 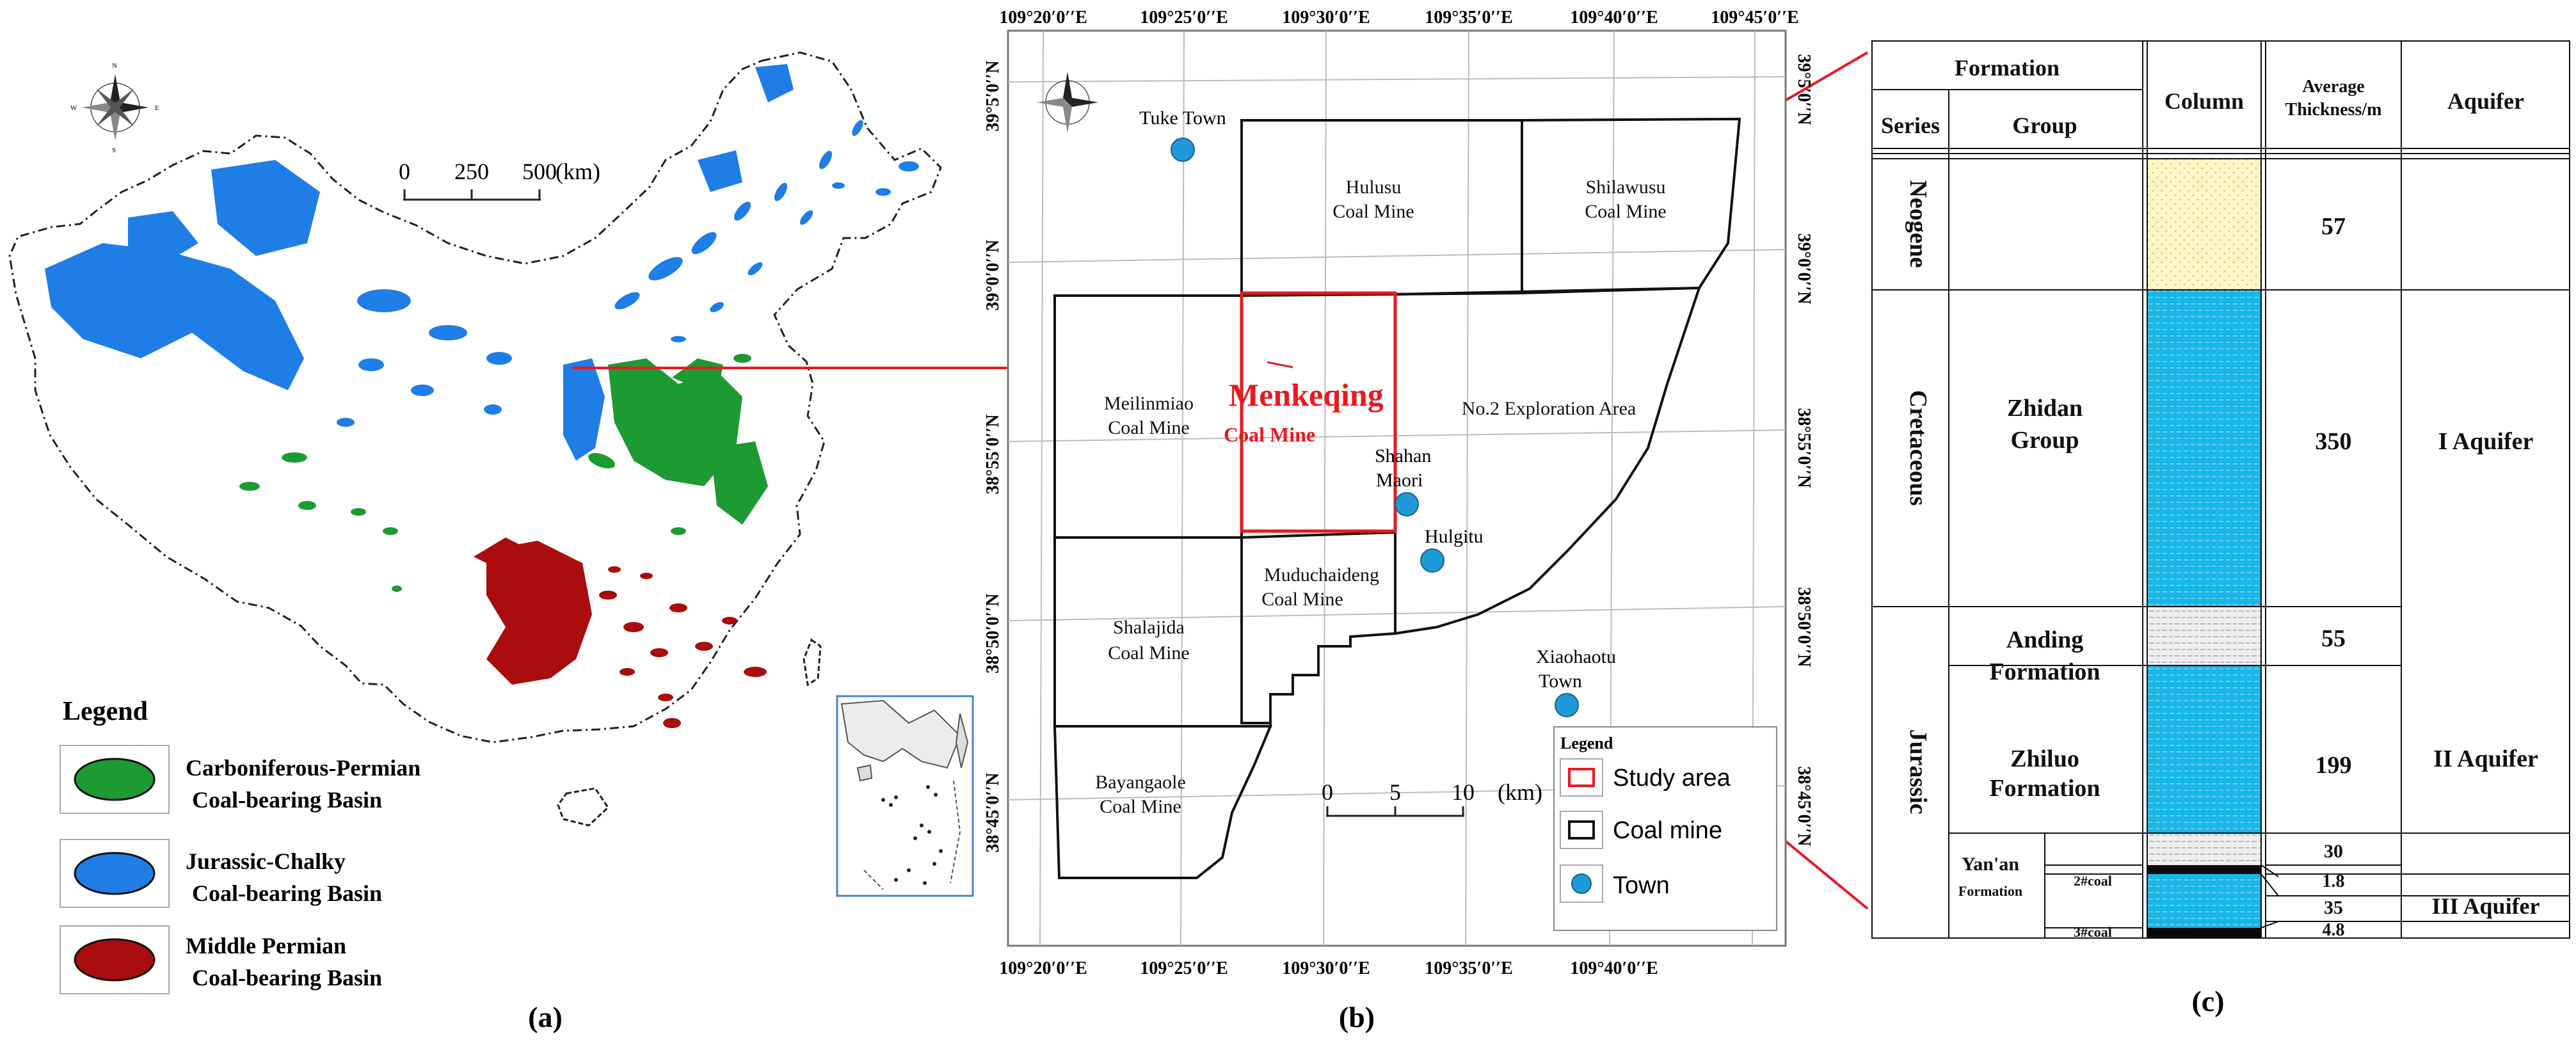 I want to click on middle-permian-basins, so click(x=620, y=632).